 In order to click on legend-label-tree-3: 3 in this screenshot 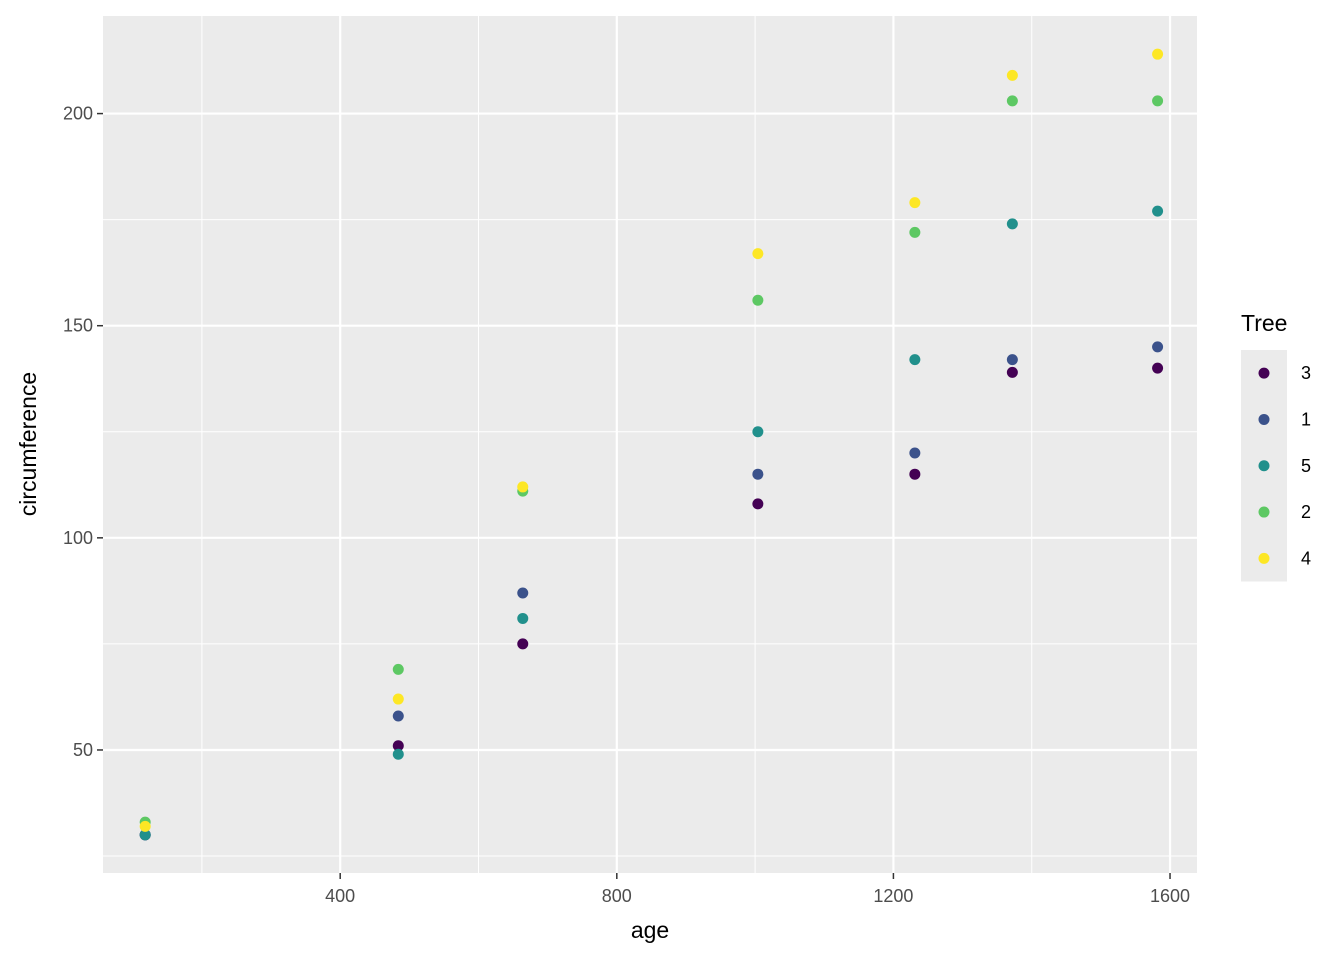, I will do `click(1306, 373)`.